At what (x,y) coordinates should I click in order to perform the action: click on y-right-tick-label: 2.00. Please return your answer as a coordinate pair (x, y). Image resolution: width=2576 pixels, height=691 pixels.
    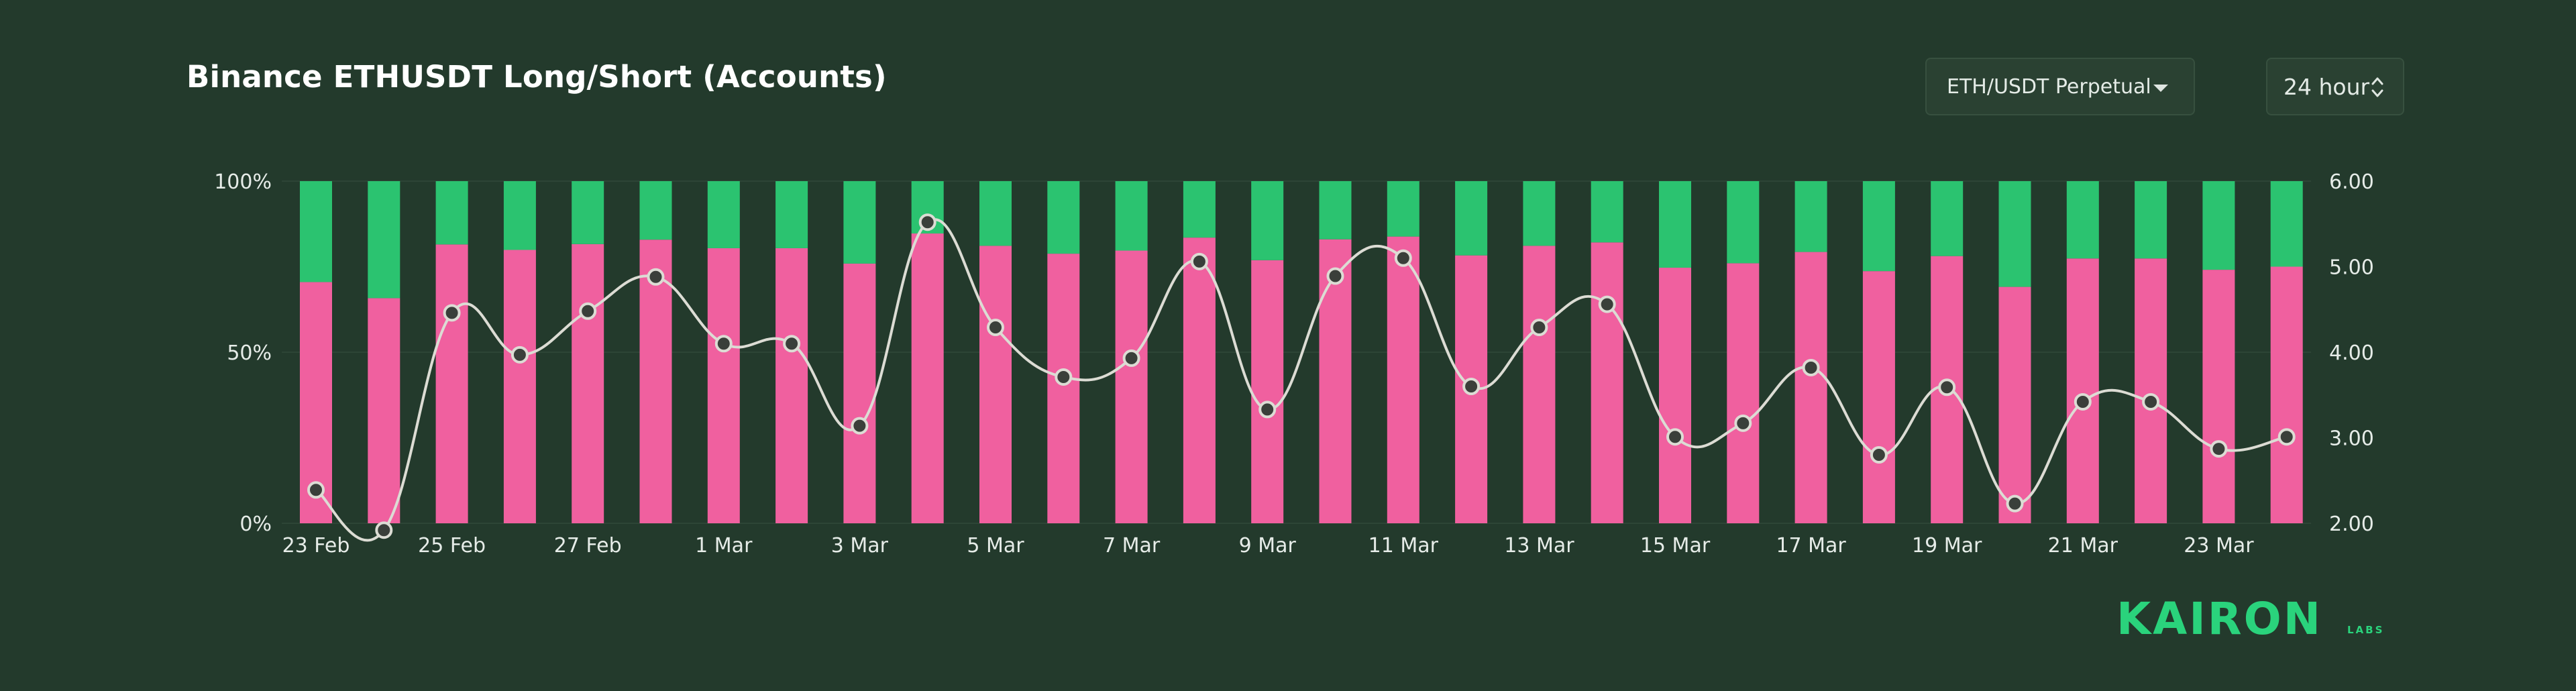
    Looking at the image, I should click on (2351, 524).